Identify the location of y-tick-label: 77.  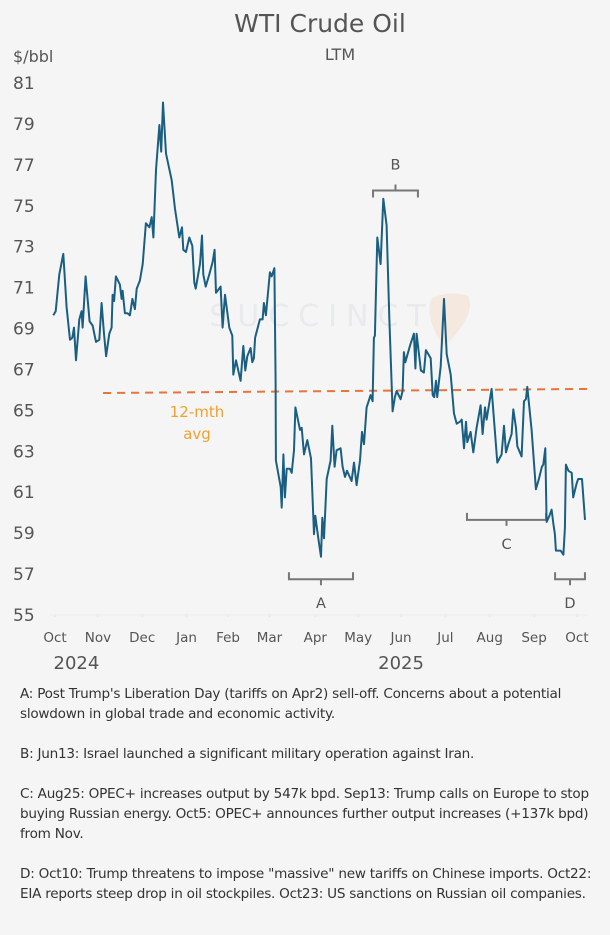
(24, 166).